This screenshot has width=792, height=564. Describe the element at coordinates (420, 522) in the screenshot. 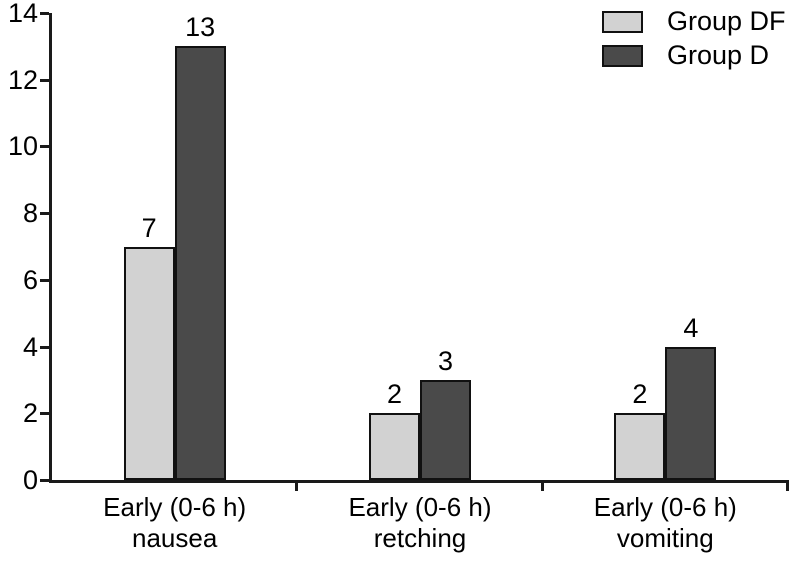

I see `x-axis-category-label: Early (0-6 h) retching` at that location.